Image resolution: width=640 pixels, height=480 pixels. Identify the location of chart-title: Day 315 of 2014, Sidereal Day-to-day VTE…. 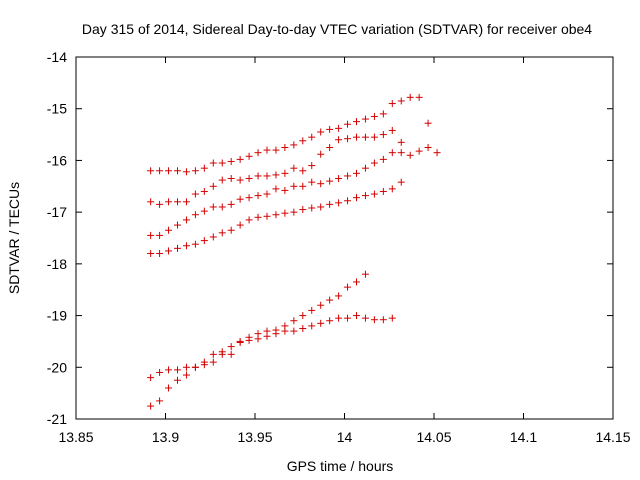
(337, 29).